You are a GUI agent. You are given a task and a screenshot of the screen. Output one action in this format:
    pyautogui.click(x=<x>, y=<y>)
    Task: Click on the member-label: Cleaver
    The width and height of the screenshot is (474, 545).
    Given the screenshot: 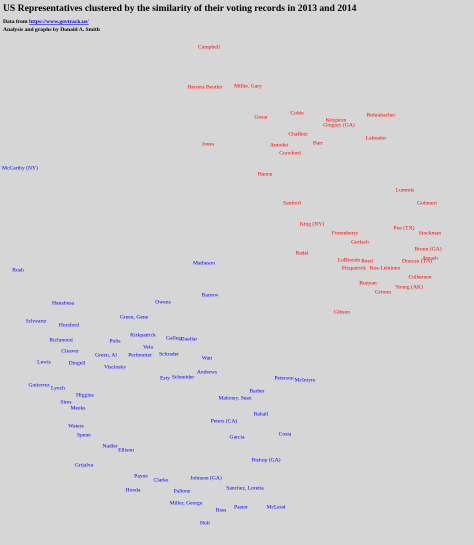 What is the action you would take?
    pyautogui.click(x=70, y=351)
    